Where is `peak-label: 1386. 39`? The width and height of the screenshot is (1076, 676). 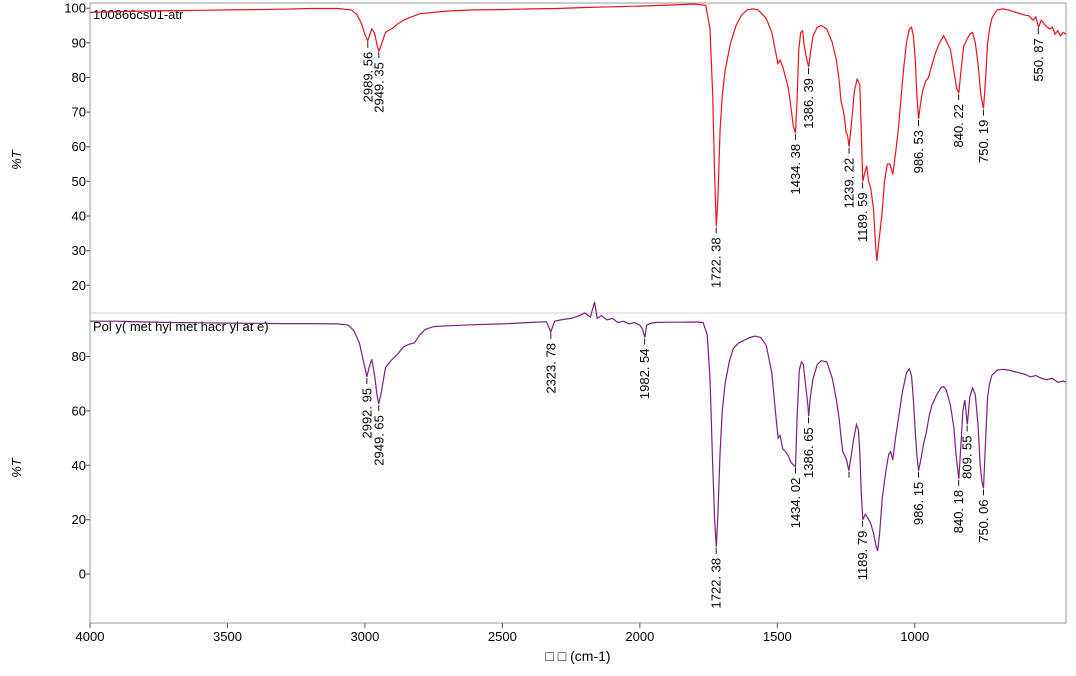 peak-label: 1386. 39 is located at coordinates (808, 103).